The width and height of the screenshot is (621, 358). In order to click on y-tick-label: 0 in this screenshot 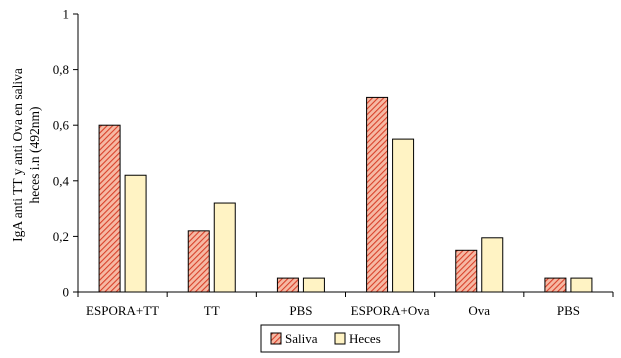, I will do `click(66, 292)`.